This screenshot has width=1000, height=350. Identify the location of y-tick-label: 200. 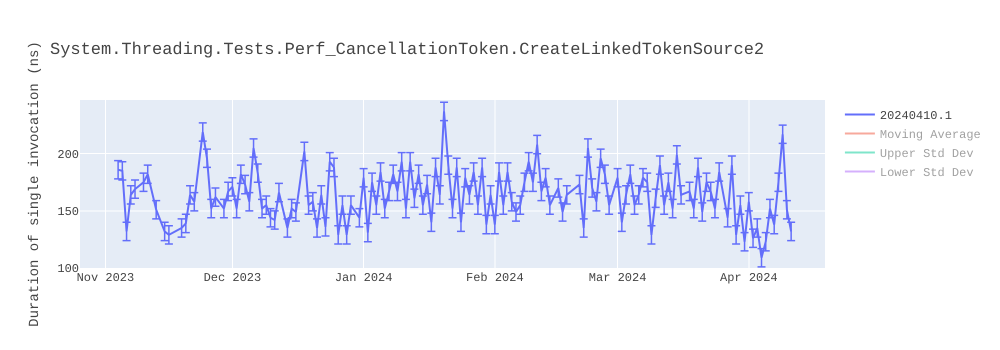
(68, 155).